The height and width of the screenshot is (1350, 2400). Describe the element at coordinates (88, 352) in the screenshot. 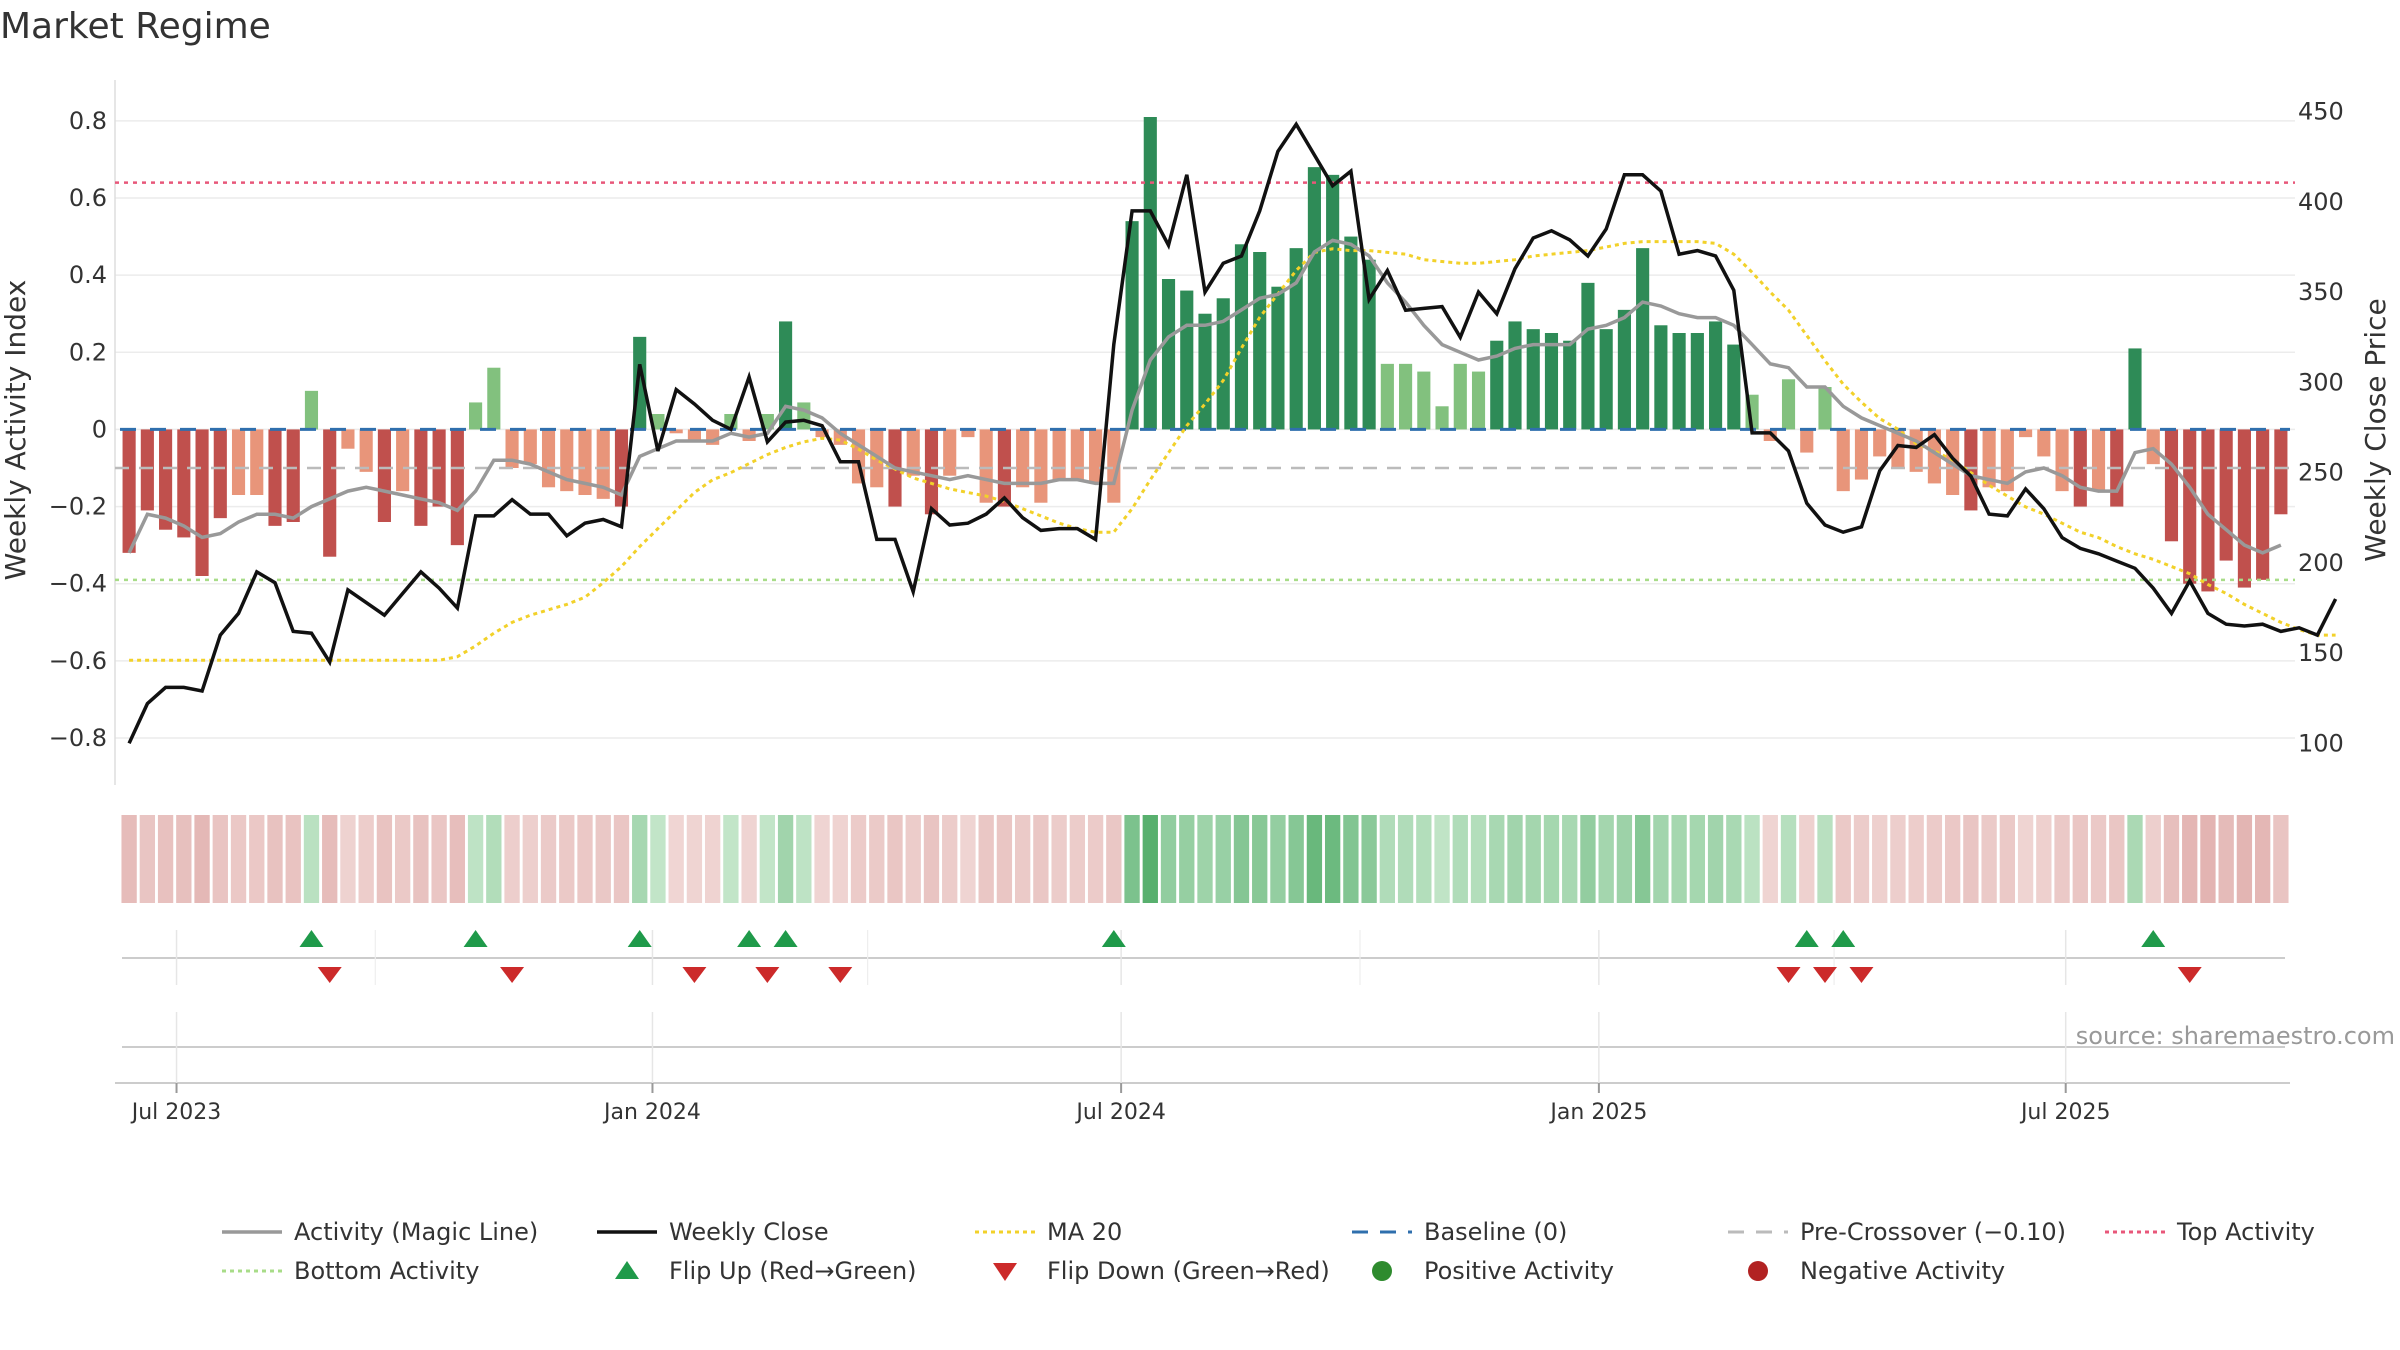

I see `left-tick-label: 0.2` at that location.